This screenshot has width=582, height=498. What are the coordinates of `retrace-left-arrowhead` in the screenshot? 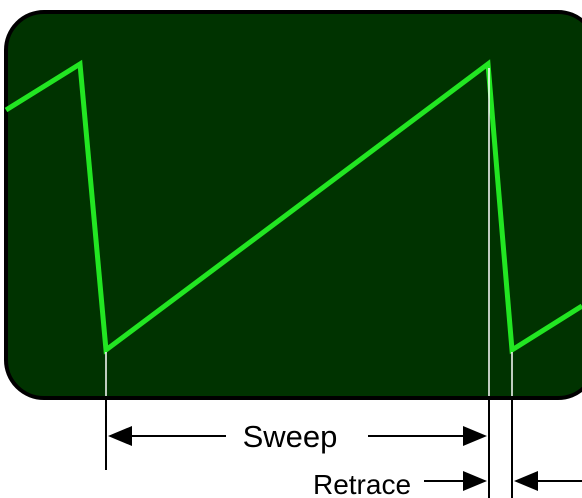 It's located at (475, 481).